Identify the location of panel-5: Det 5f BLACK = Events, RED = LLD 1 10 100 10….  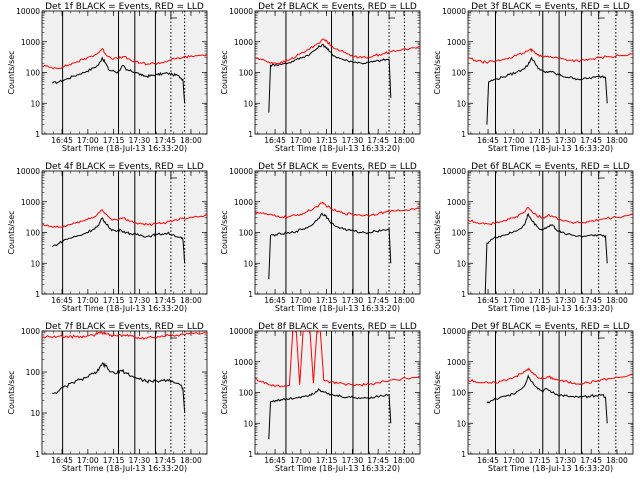
(320, 237).